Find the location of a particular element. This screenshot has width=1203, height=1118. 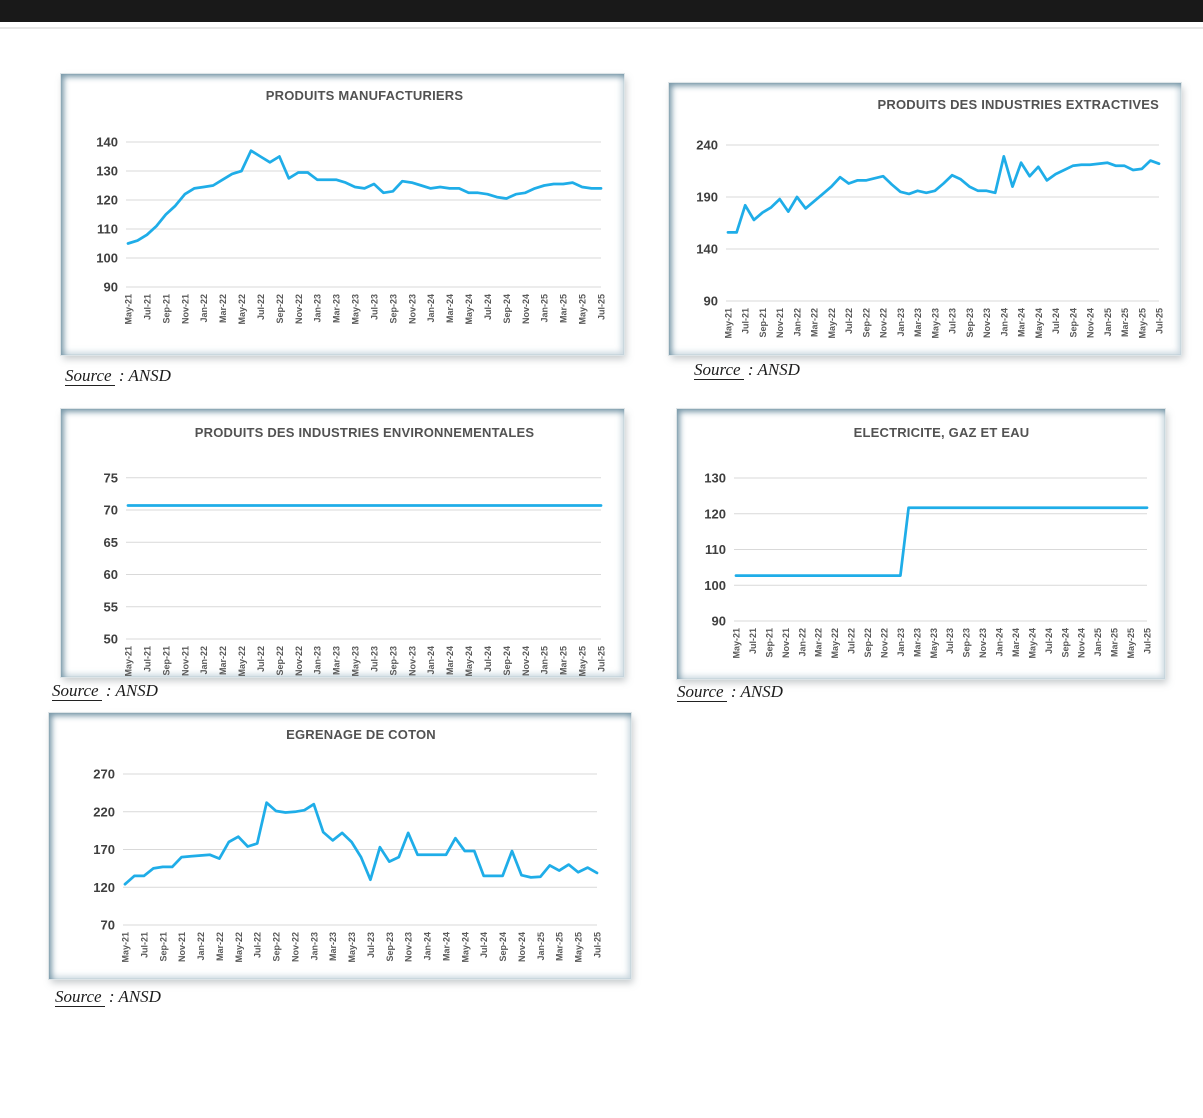

y-tick-label: 90 is located at coordinates (711, 301).